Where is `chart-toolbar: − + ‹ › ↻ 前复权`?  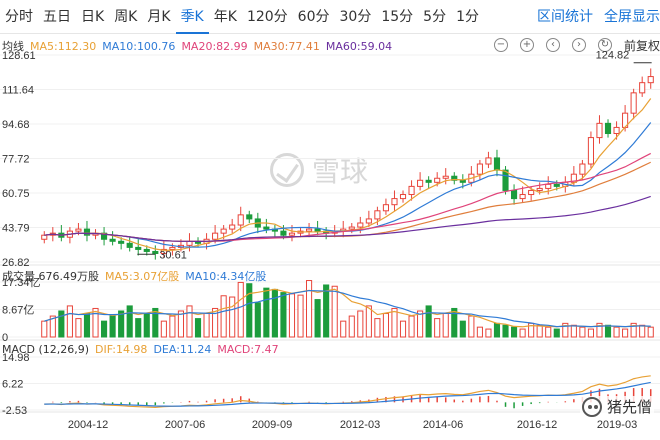
chart-toolbar: − + ‹ › ↻ 前复权 is located at coordinates (576, 45).